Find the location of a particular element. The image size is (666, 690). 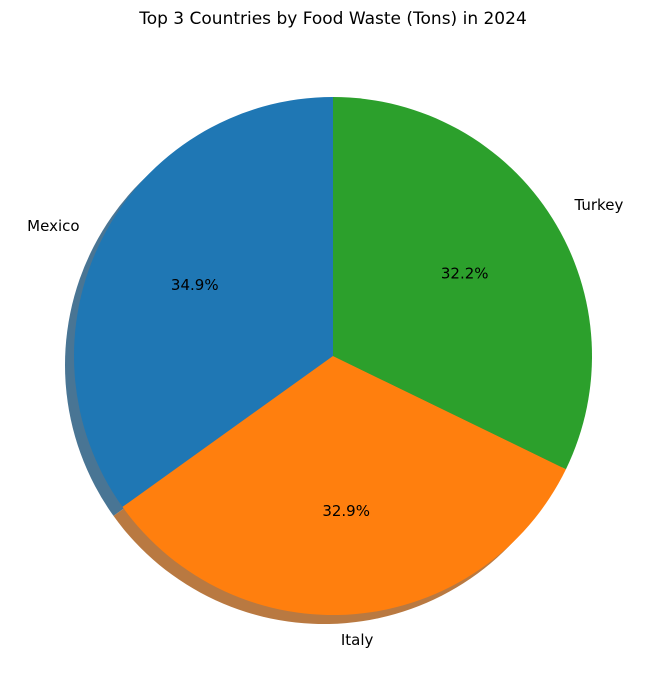

percent-label-turkey: 32.2% is located at coordinates (465, 274).